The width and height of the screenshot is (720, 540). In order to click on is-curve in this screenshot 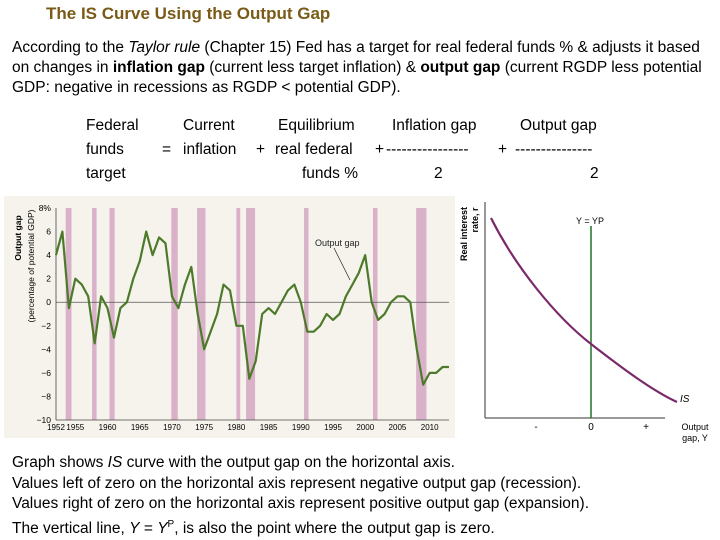, I will do `click(584, 310)`.